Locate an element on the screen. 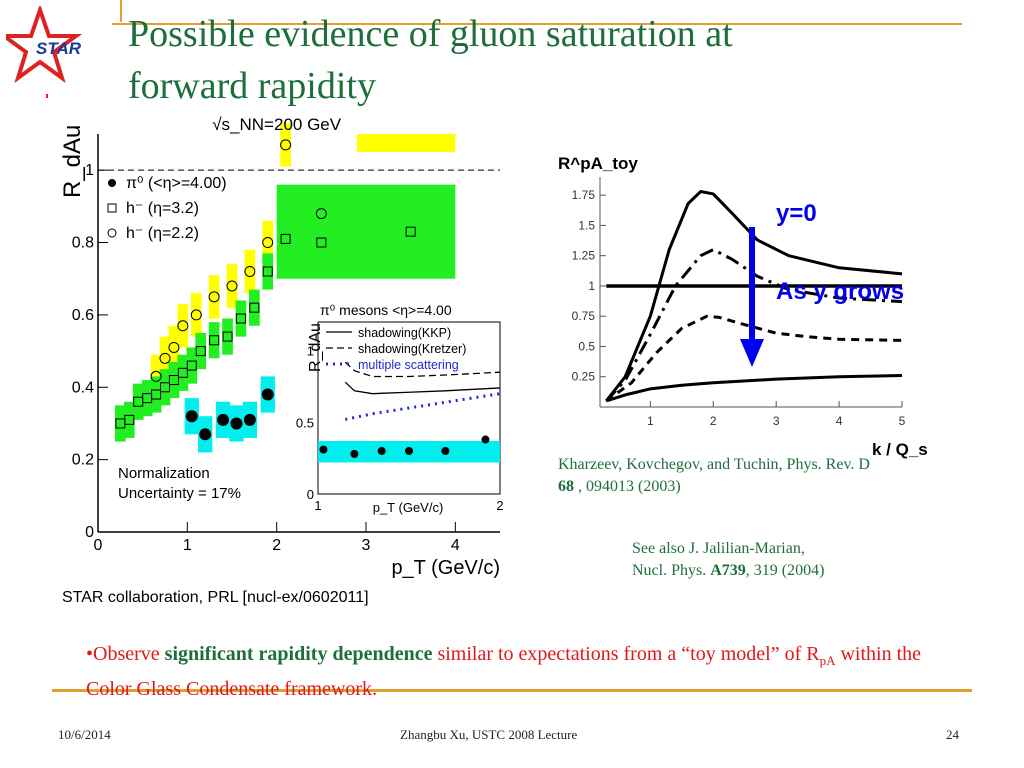 Image resolution: width=1024 pixels, height=768 pixels. uncertainty-label: Uncertainty = 17% is located at coordinates (179, 493).